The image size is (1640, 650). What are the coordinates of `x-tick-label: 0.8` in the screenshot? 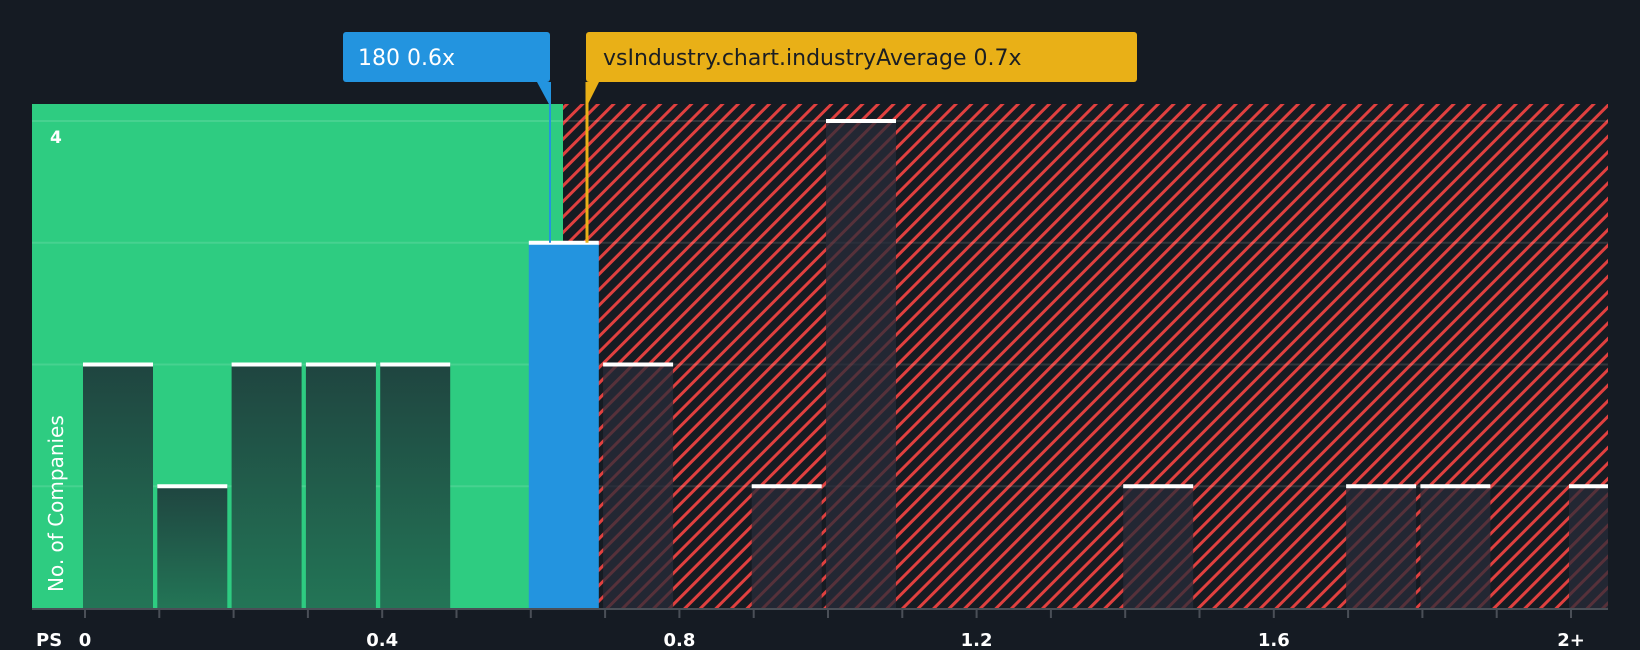 It's located at (679, 640).